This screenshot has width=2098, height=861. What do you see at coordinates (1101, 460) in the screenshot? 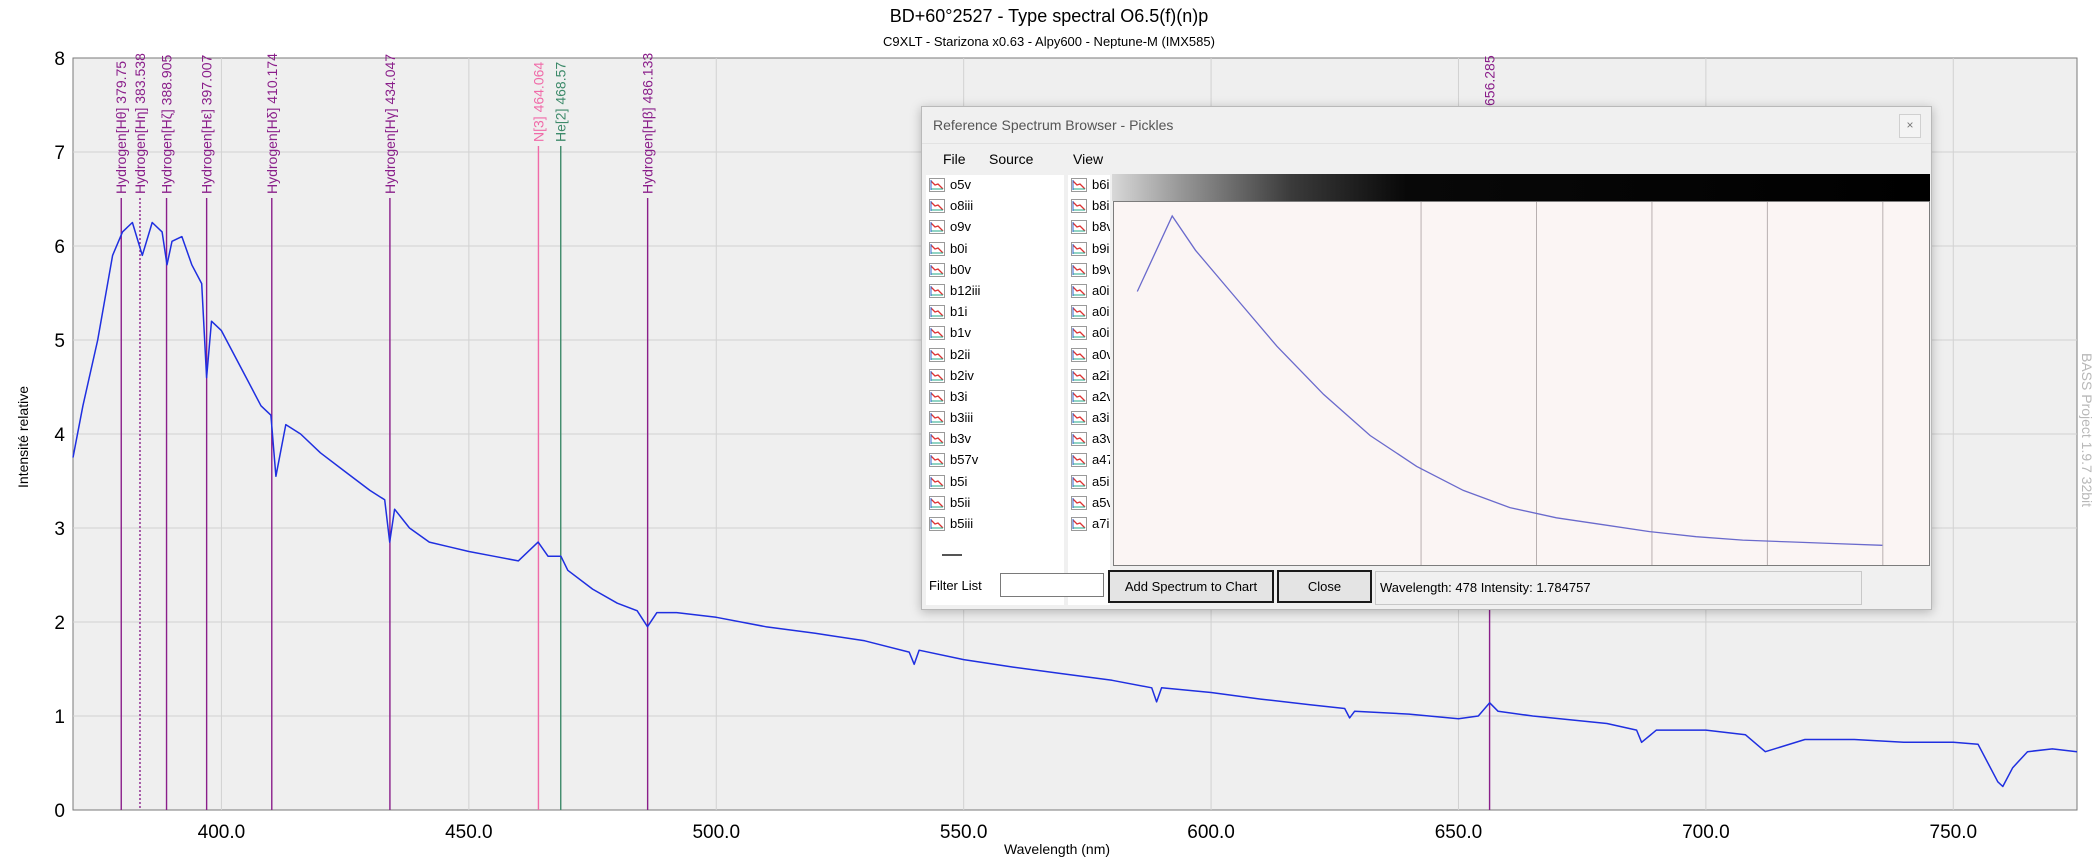
I see `spectrum-list-item-label: a47` at bounding box center [1101, 460].